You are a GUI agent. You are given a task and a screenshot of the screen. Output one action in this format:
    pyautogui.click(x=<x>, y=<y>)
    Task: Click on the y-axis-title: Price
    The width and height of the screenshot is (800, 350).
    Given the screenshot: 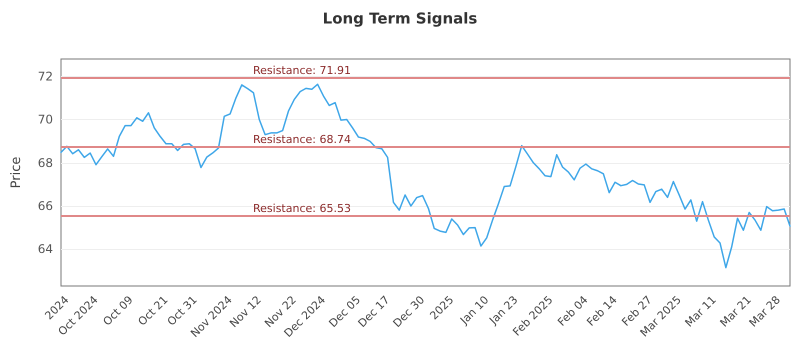 What is the action you would take?
    pyautogui.click(x=16, y=172)
    